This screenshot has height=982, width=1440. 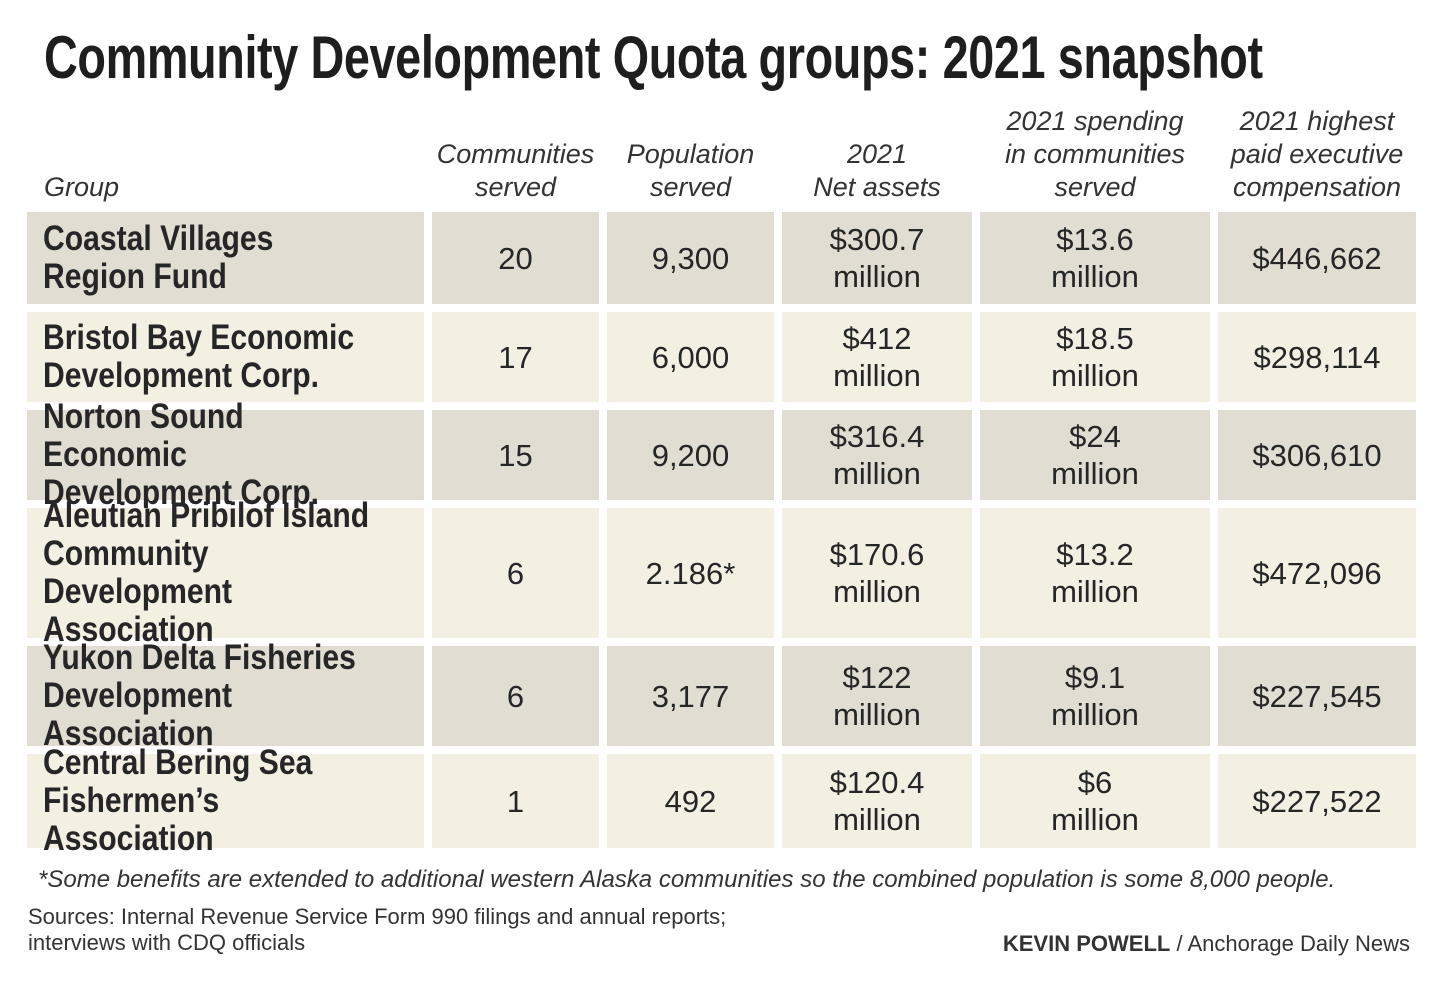 I want to click on table-cell-net-assets: $412 million, so click(x=877, y=357).